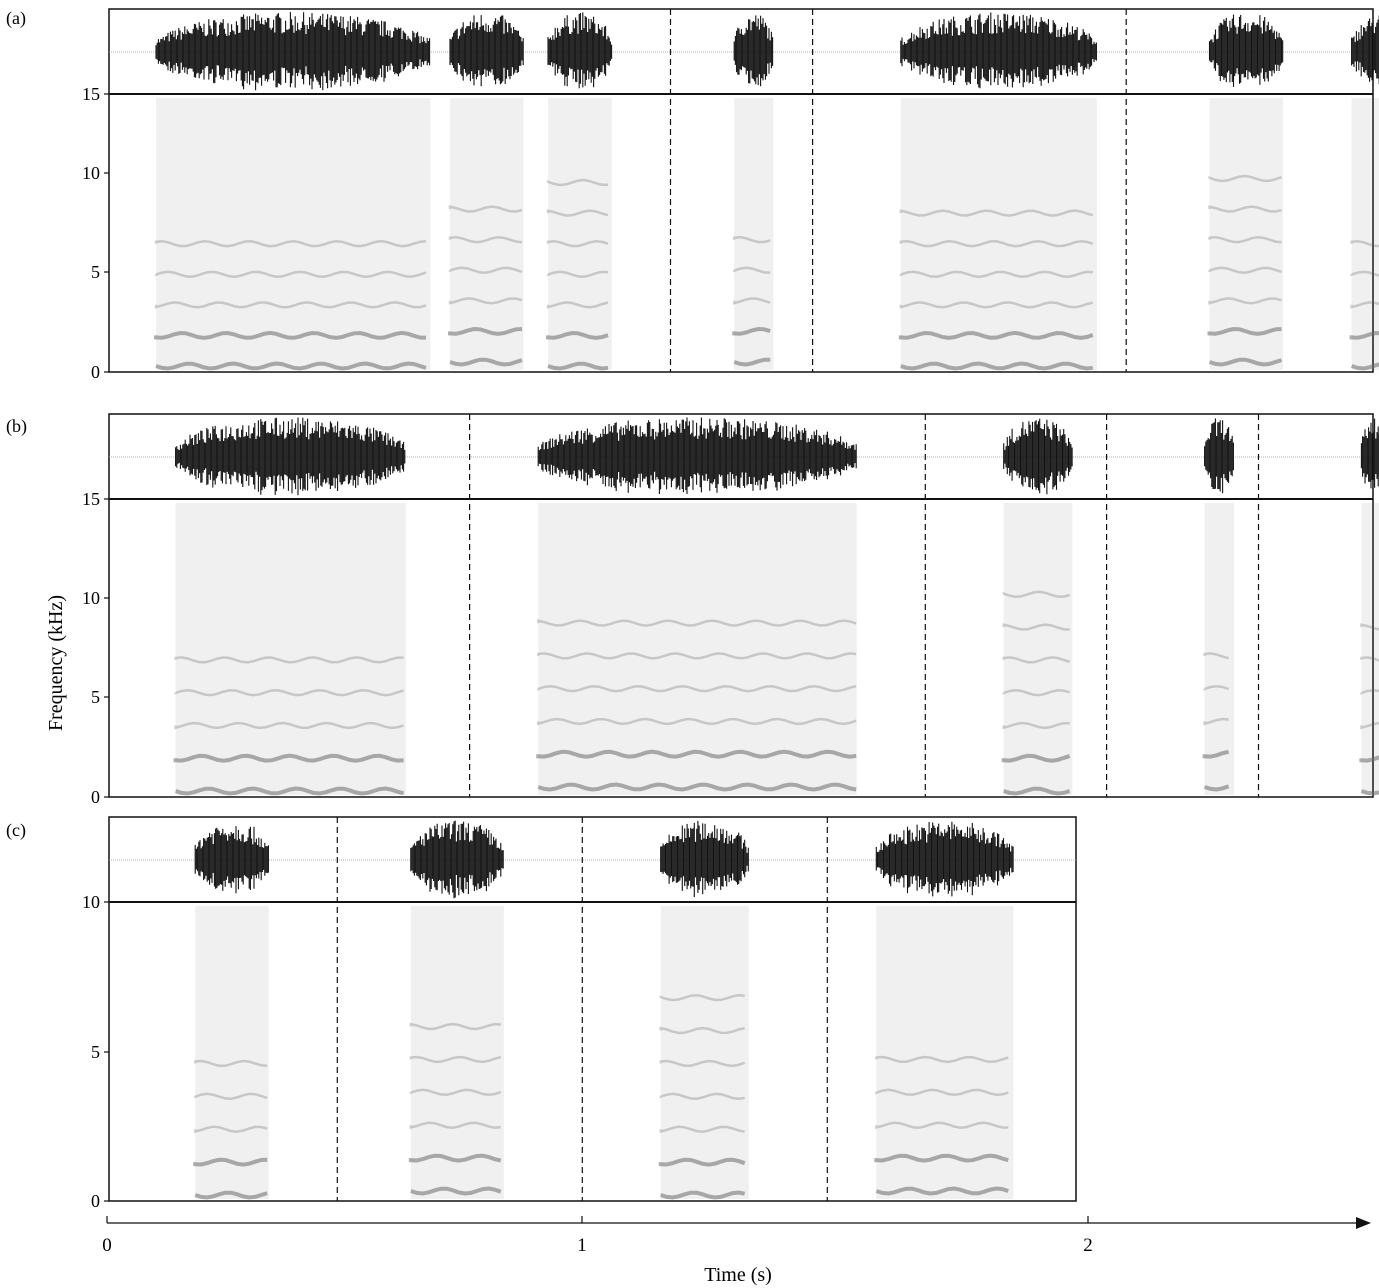  I want to click on panel-a-ytick-label: 0, so click(95, 372).